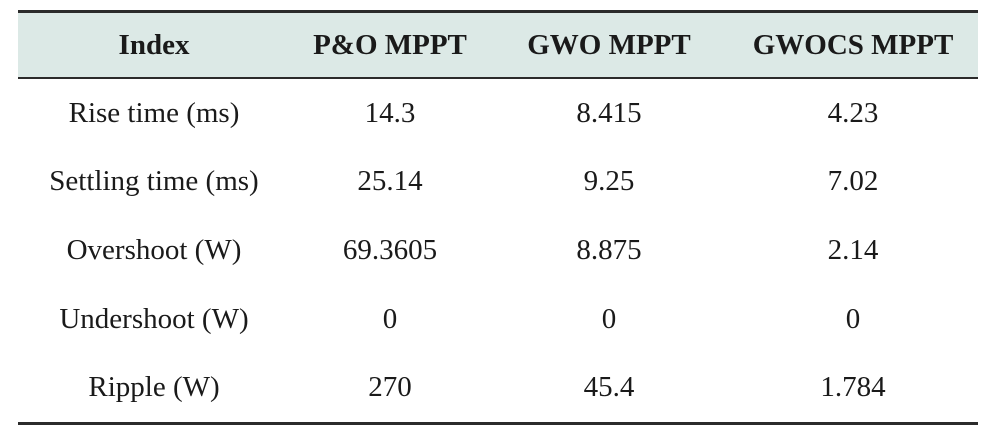 The height and width of the screenshot is (430, 997). I want to click on header-gwocs-mppt: GWOCS MPPT, so click(853, 44).